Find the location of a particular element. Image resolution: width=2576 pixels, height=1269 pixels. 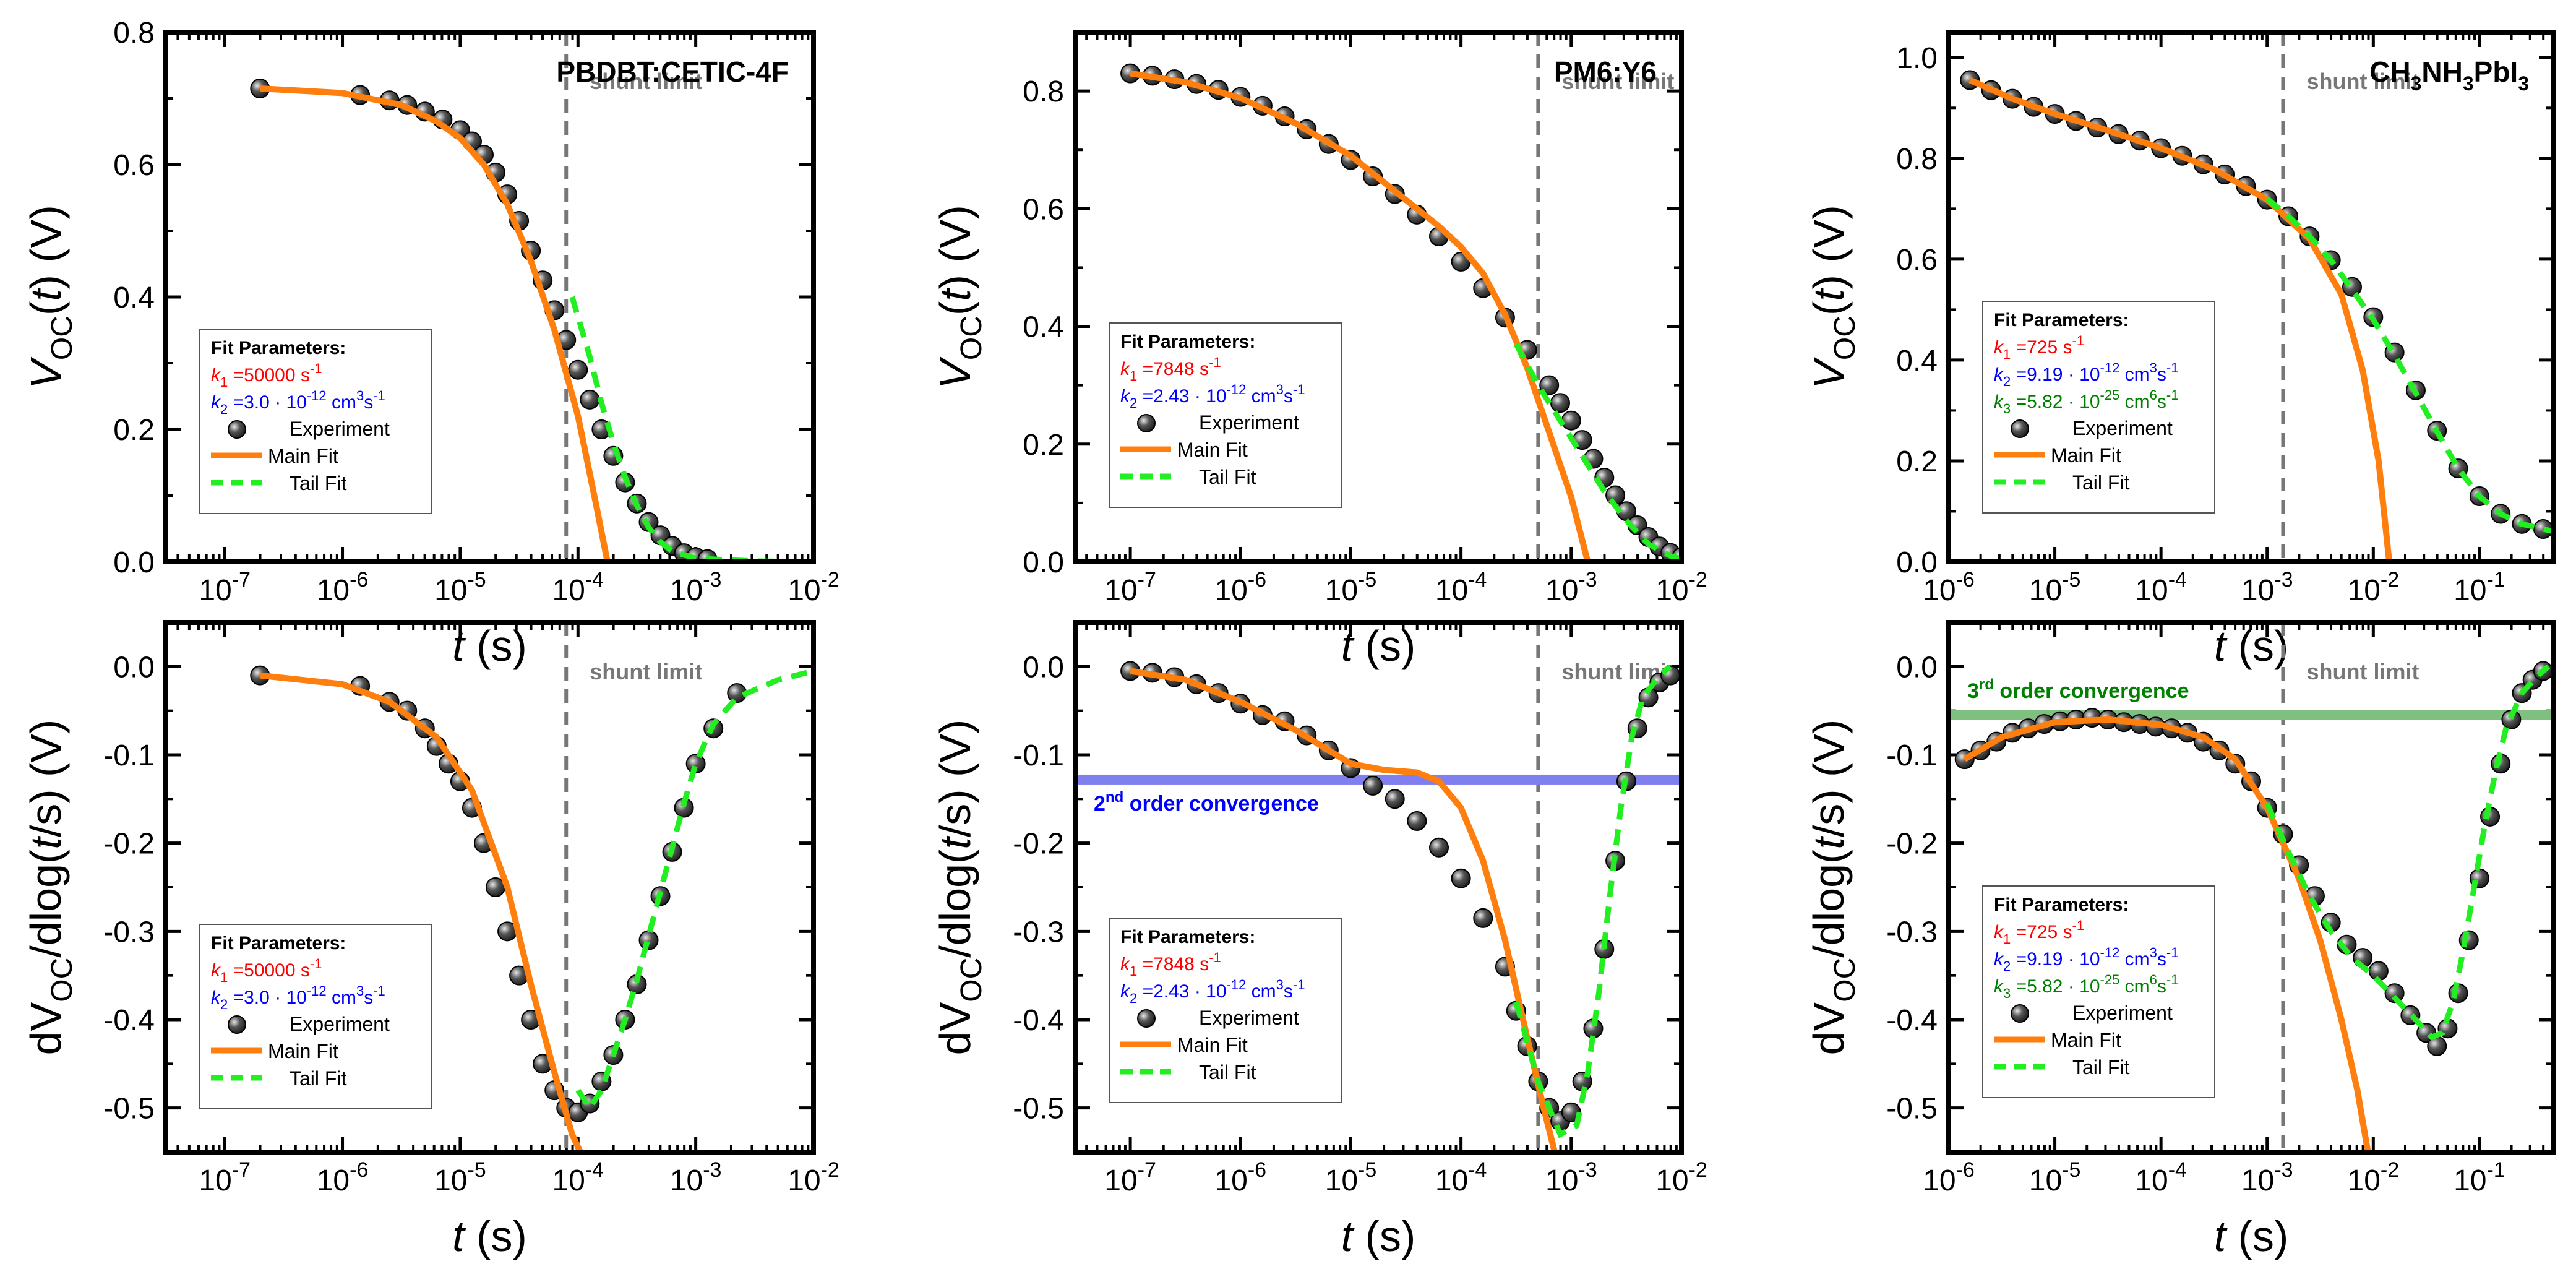

legend-param-k1: k1 =725 s-1 is located at coordinates (2039, 348).